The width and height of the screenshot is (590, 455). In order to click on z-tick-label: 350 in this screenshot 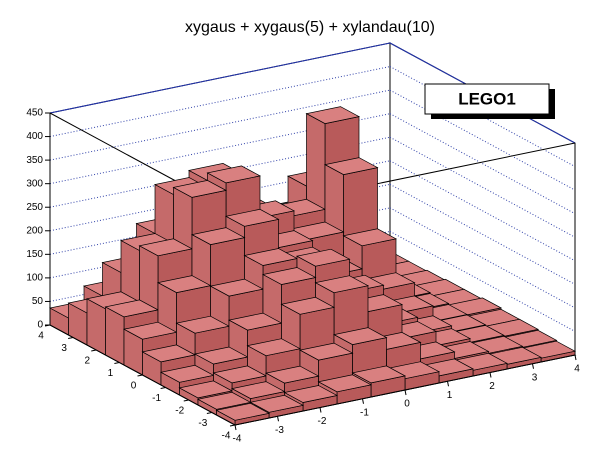, I will do `click(34, 160)`.